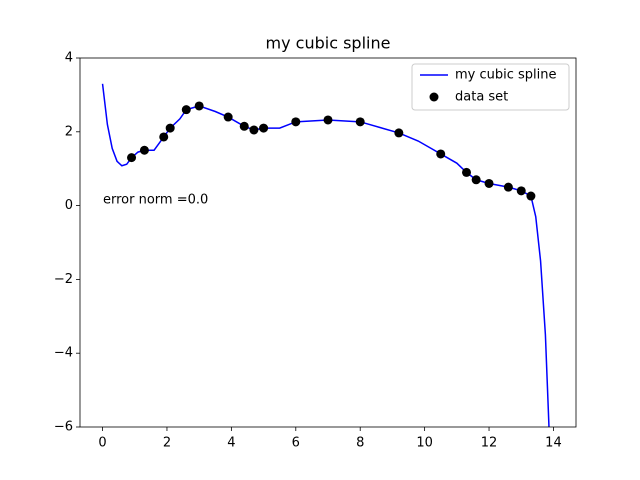 This screenshot has width=640, height=480. Describe the element at coordinates (63, 427) in the screenshot. I see `y-tick-label: −6` at that location.